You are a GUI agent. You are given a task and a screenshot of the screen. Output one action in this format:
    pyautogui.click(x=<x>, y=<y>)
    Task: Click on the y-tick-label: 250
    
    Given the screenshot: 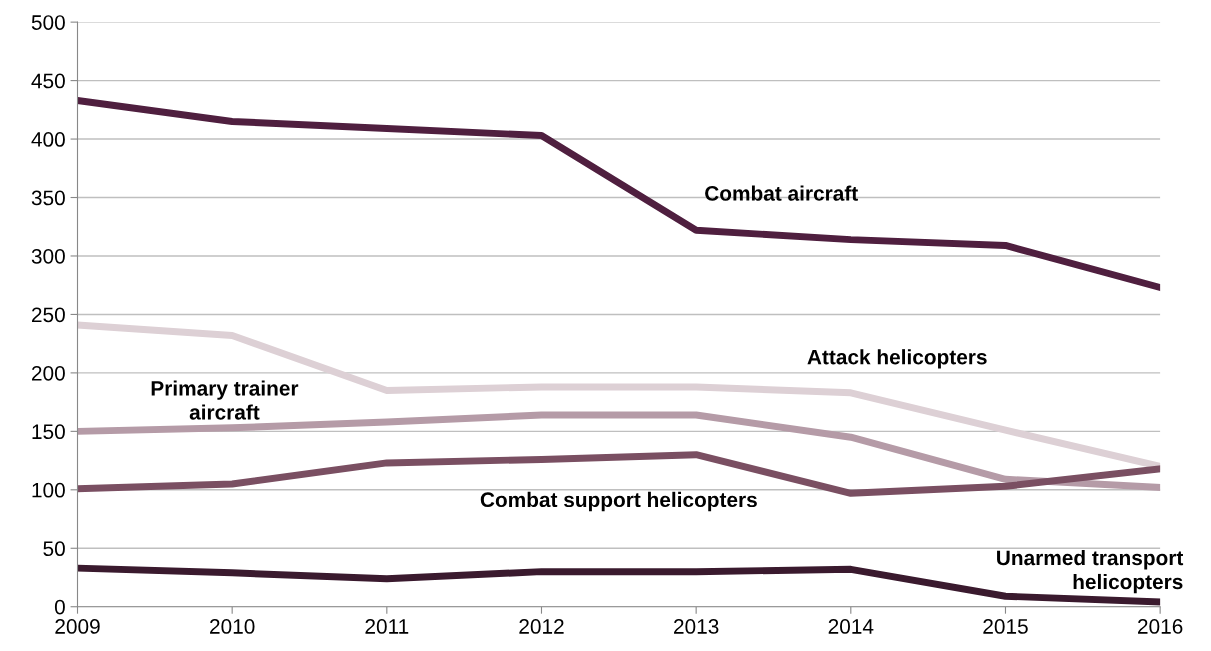 What is the action you would take?
    pyautogui.click(x=48, y=315)
    